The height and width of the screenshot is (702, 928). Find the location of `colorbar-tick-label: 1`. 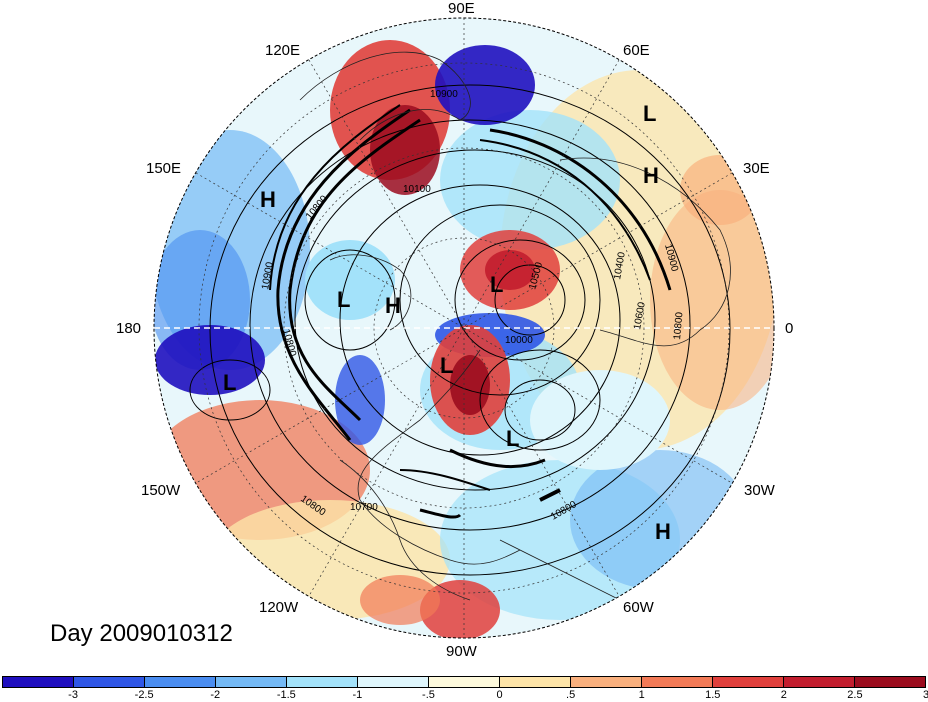

colorbar-tick-label: 1 is located at coordinates (641, 695).